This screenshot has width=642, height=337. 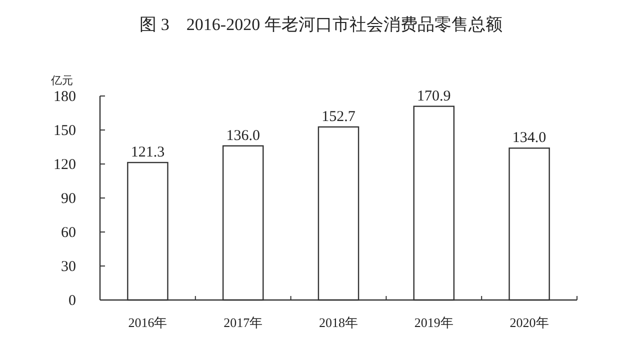 I want to click on x-tick-label: 2017年, so click(x=243, y=322).